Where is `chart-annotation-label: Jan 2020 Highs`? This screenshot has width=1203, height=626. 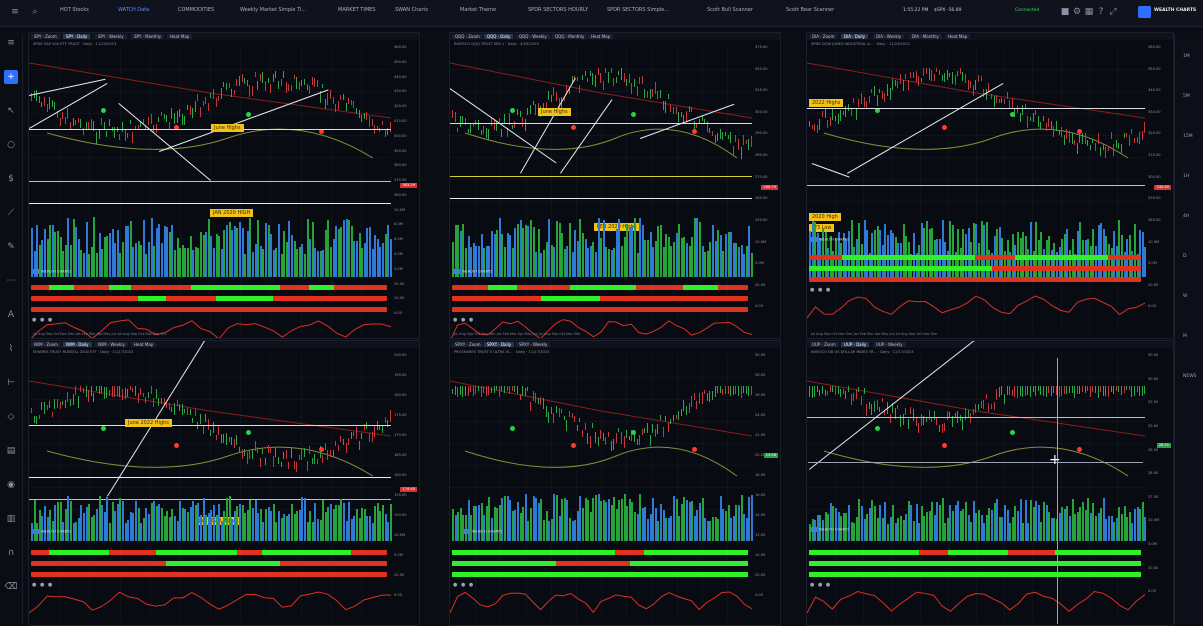
chart-annotation-label: Jan 2020 Highs is located at coordinates (218, 521).